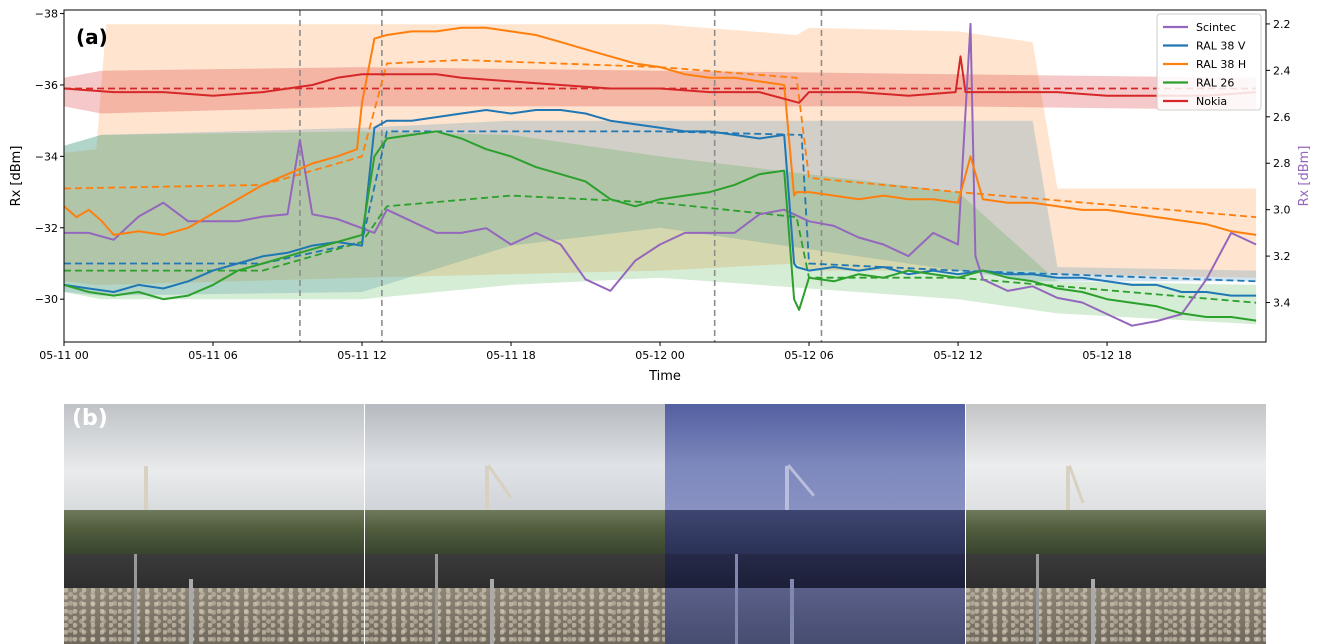 Image resolution: width=1320 pixels, height=644 pixels. I want to click on legend-entry: Scintec, so click(1216, 27).